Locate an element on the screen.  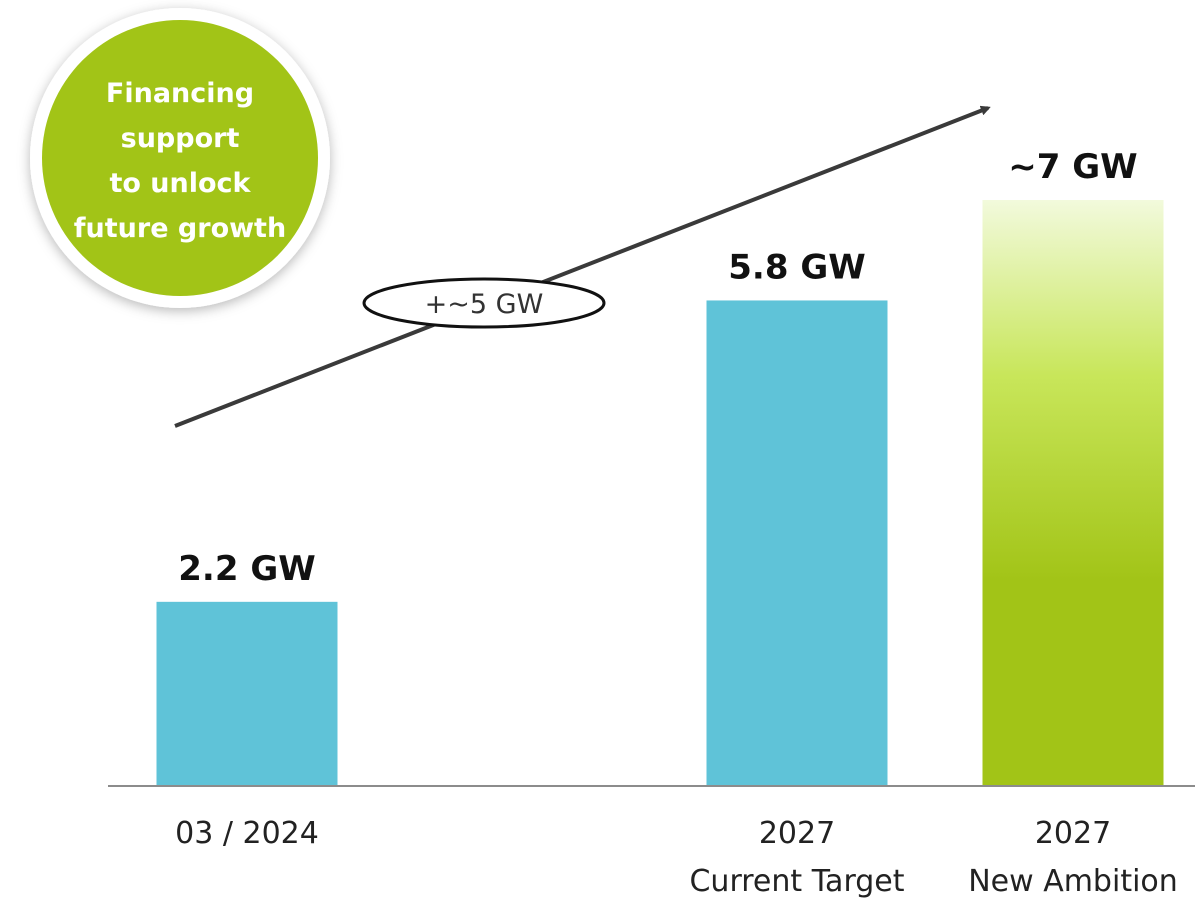
growth-label: +~5 GW is located at coordinates (484, 304).